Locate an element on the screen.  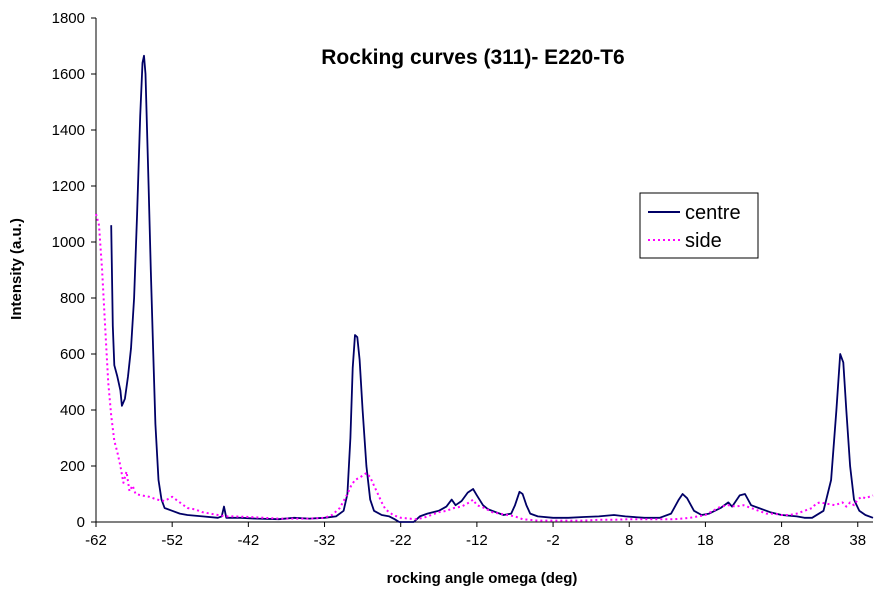
y-tick-label: 800 is located at coordinates (72, 298).